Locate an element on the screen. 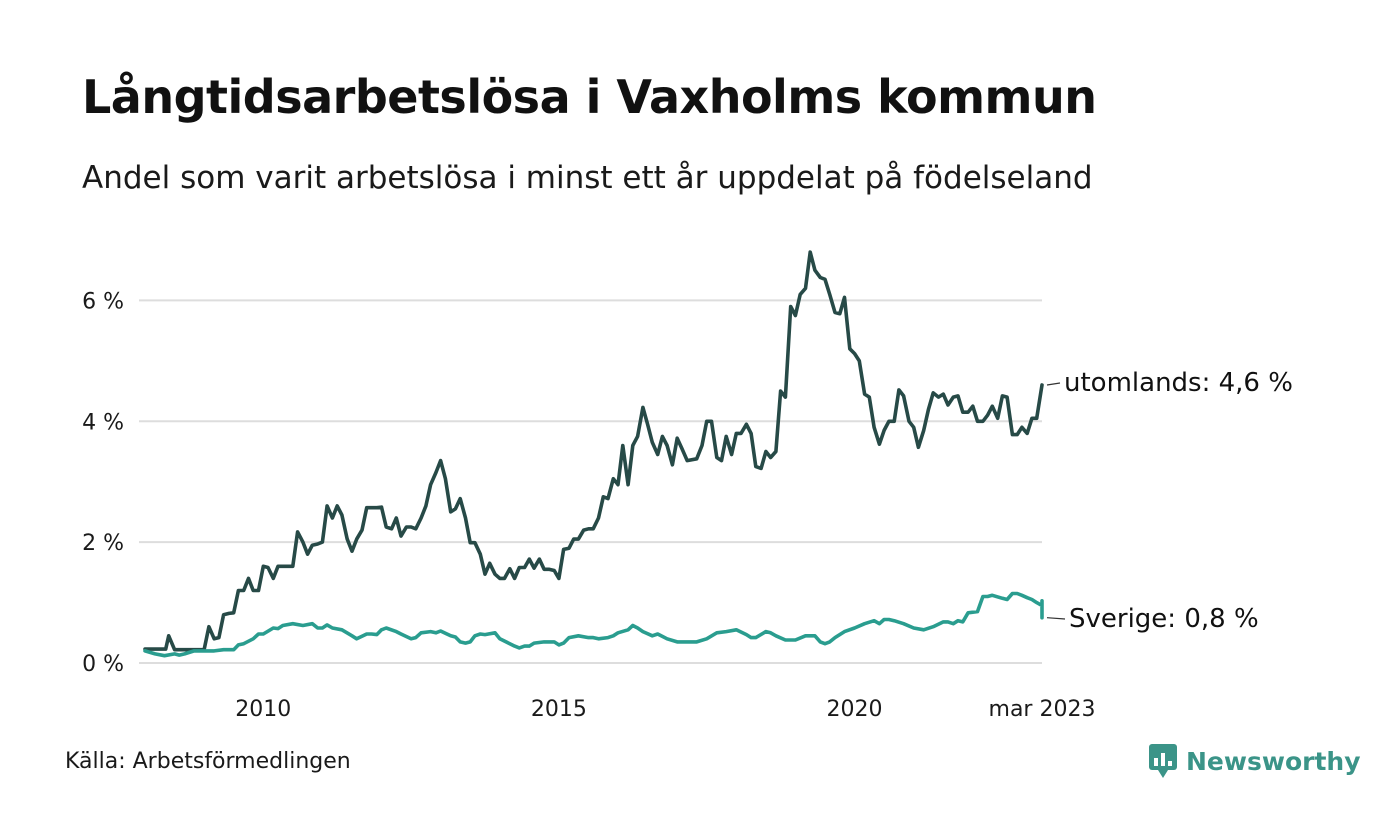 This screenshot has height=840, width=1400. x-axis-ticks: 2010 2015 2020 mar 2023 is located at coordinates (665, 709).